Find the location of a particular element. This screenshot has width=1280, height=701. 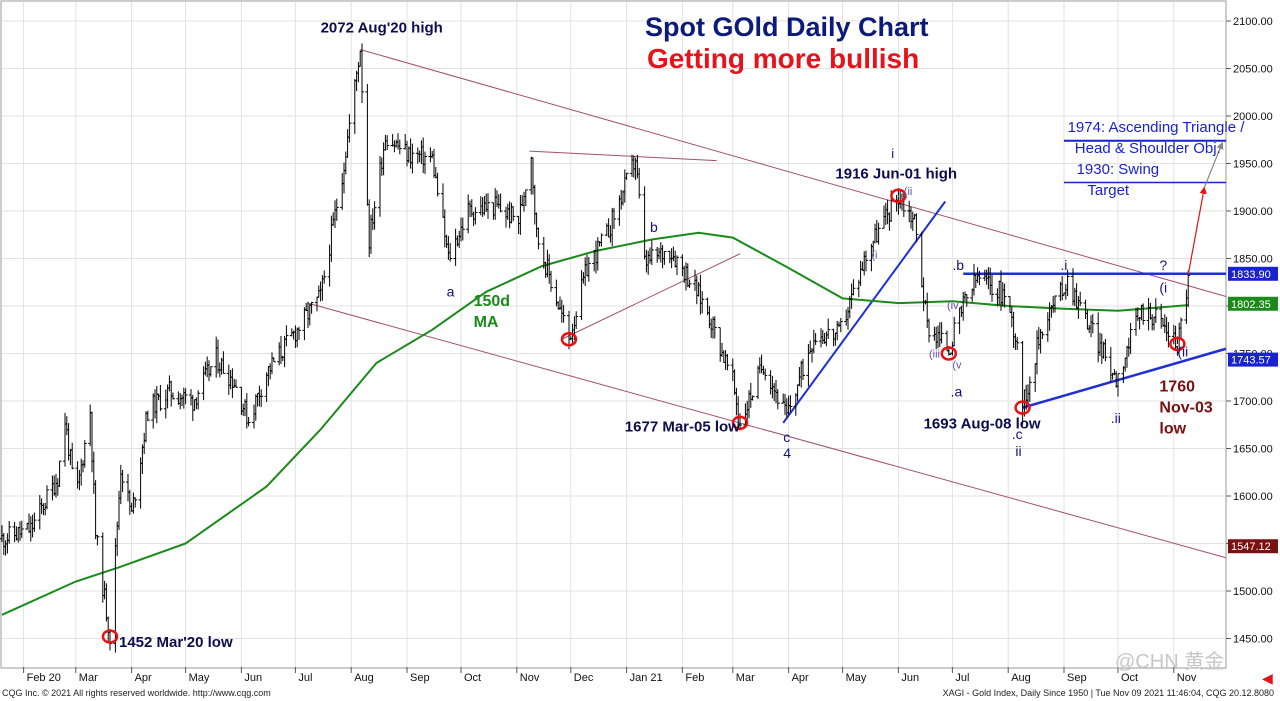

annotation-label: (v is located at coordinates (957, 366).